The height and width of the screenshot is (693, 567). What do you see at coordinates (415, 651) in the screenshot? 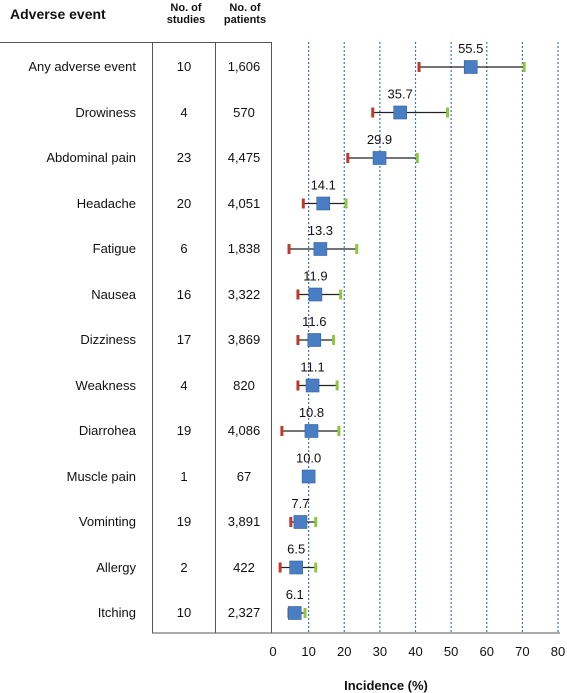
I see `x-tick-label-40: 40` at bounding box center [415, 651].